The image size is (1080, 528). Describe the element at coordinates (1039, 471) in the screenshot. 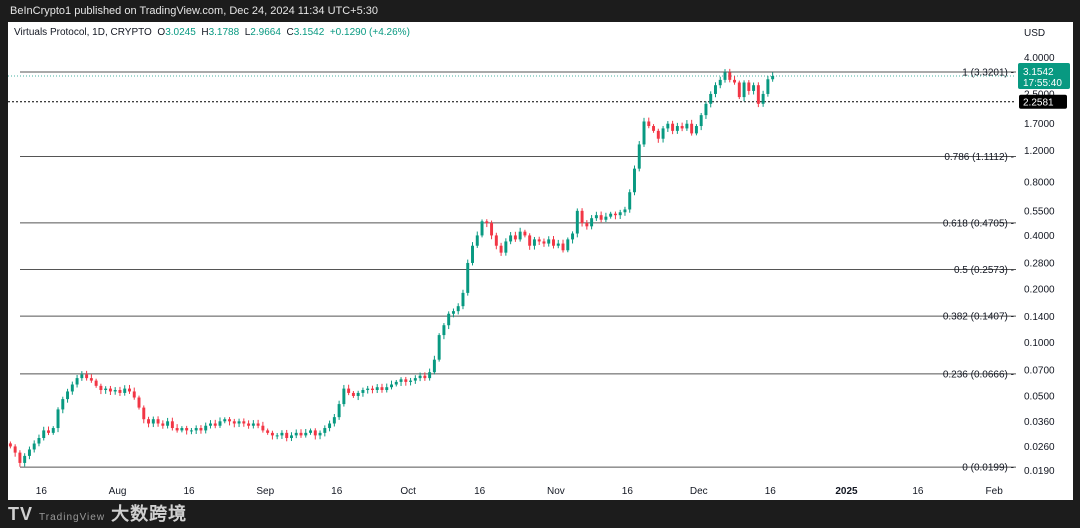

I see `y-tick-label-15: 0.0190` at that location.